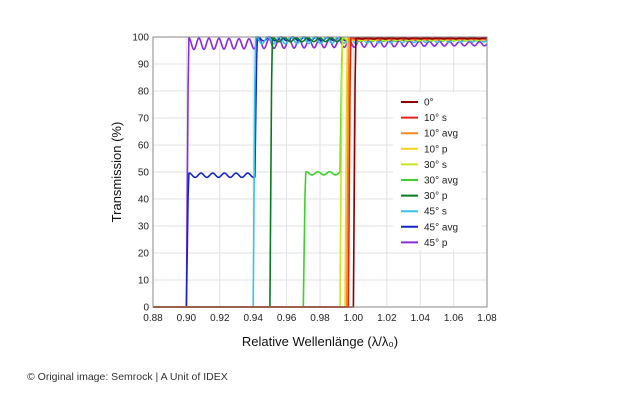 This screenshot has height=400, width=640. I want to click on x-tick-label: 0.98, so click(320, 318).